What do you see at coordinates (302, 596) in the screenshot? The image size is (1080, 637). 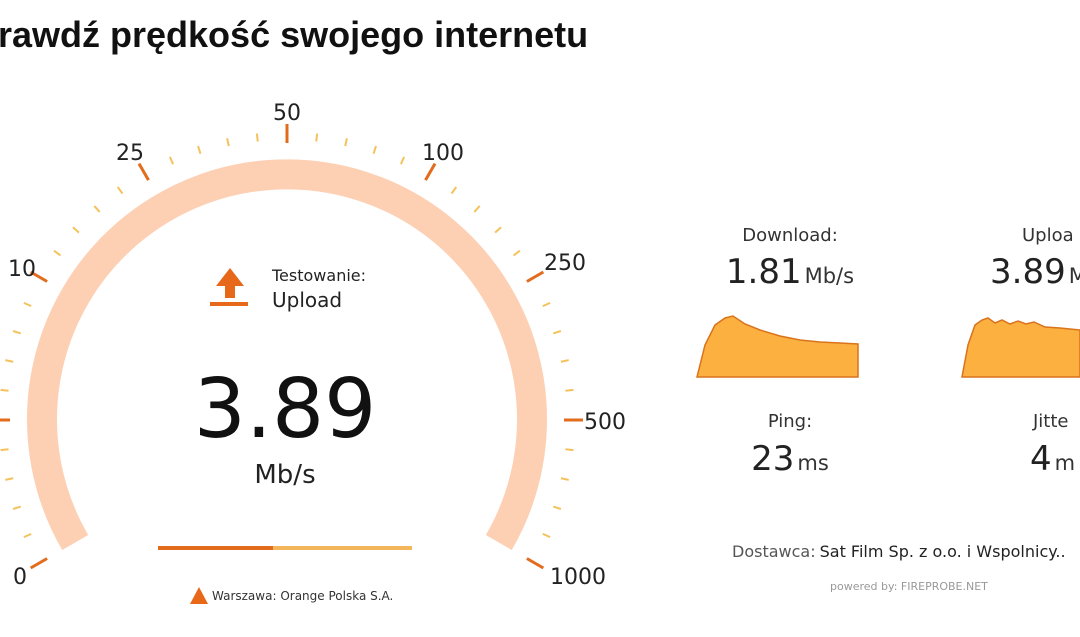 I see `server: Warszawa: Orange Polska S.A.` at bounding box center [302, 596].